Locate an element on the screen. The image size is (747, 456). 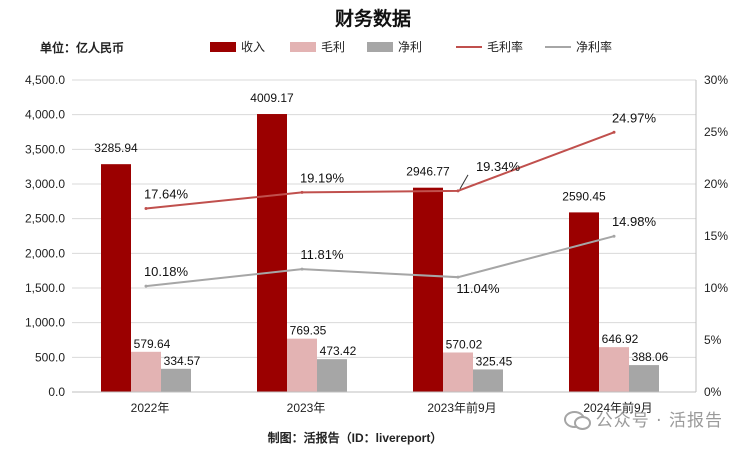
y-right-tick-label: 5% is located at coordinates (713, 340).